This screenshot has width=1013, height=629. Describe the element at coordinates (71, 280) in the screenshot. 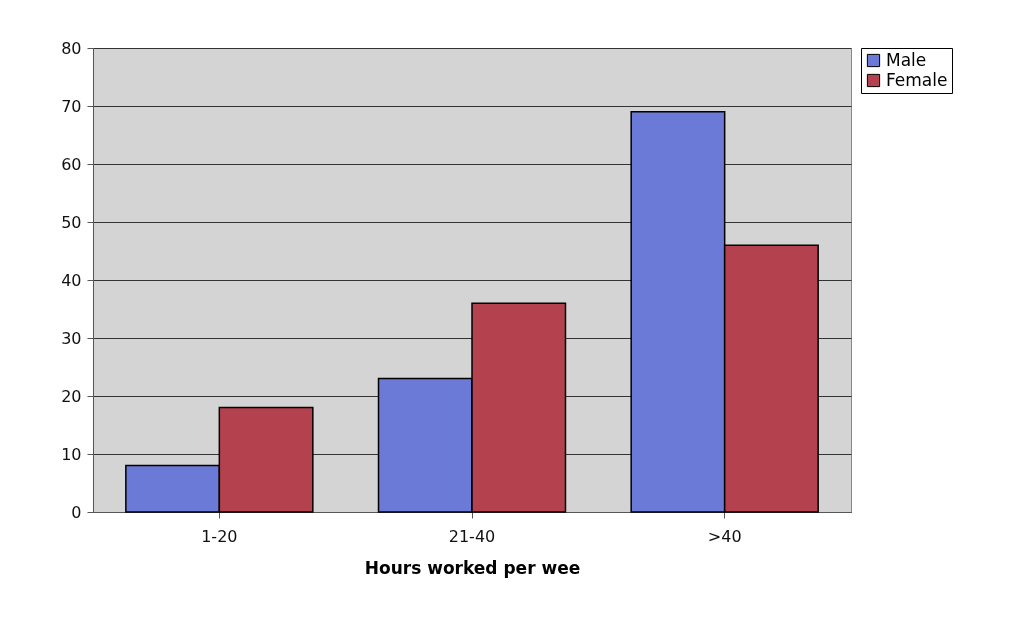

I see `y-tick-label: 40` at that location.